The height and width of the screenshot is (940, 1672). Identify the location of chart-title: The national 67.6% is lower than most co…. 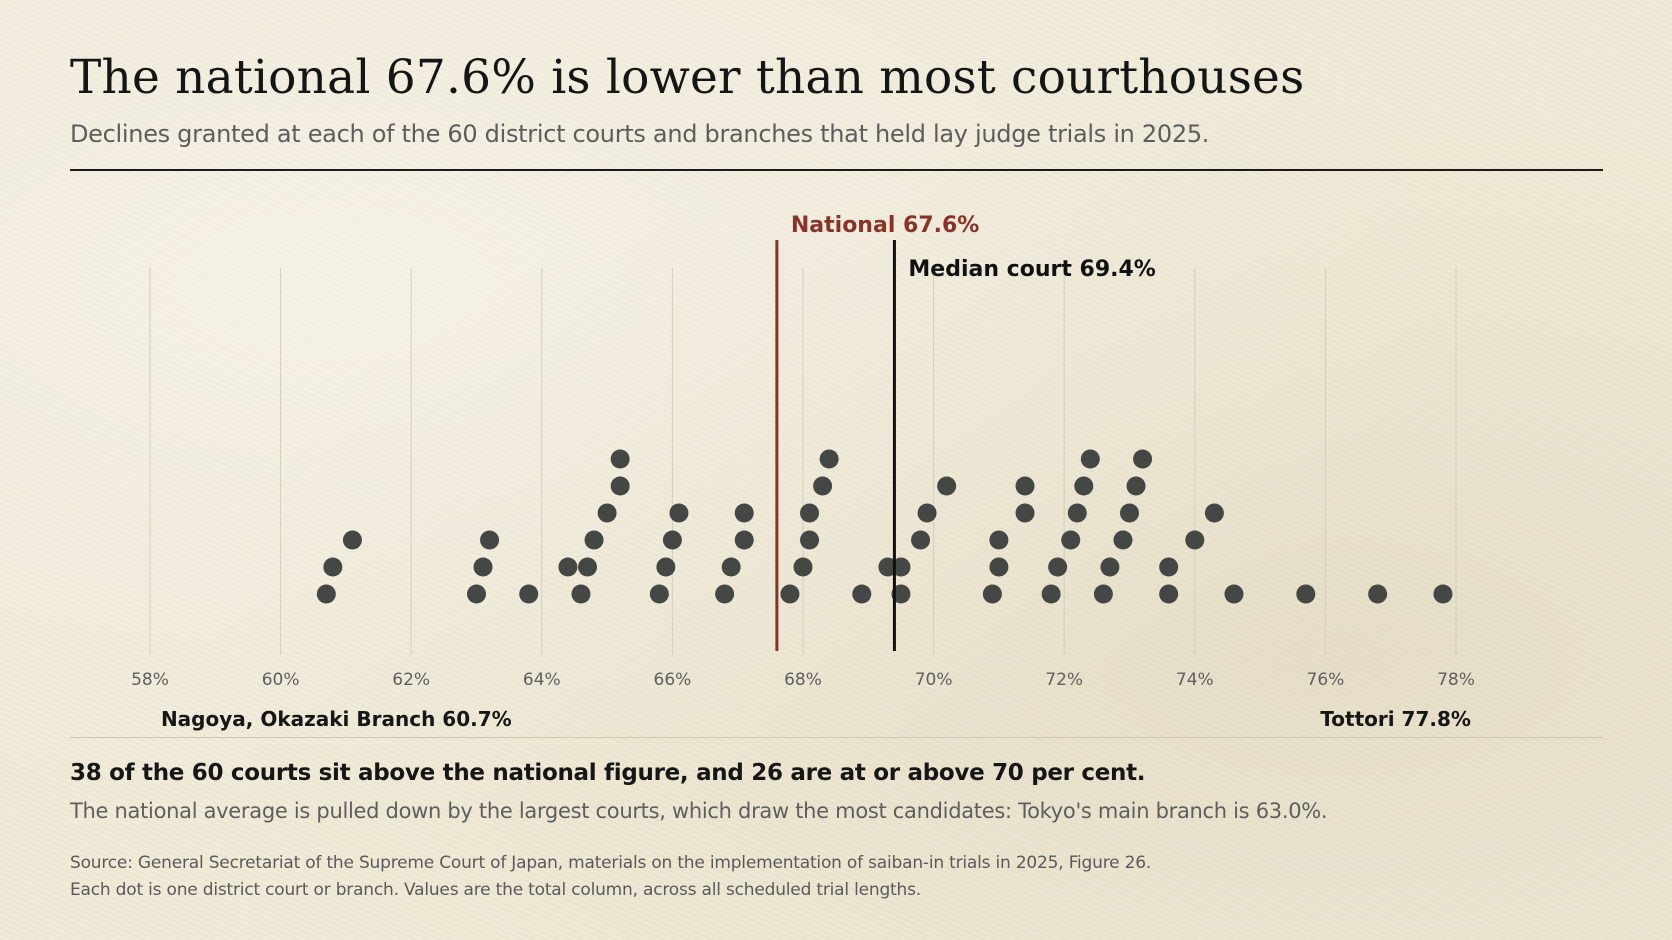
(687, 77).